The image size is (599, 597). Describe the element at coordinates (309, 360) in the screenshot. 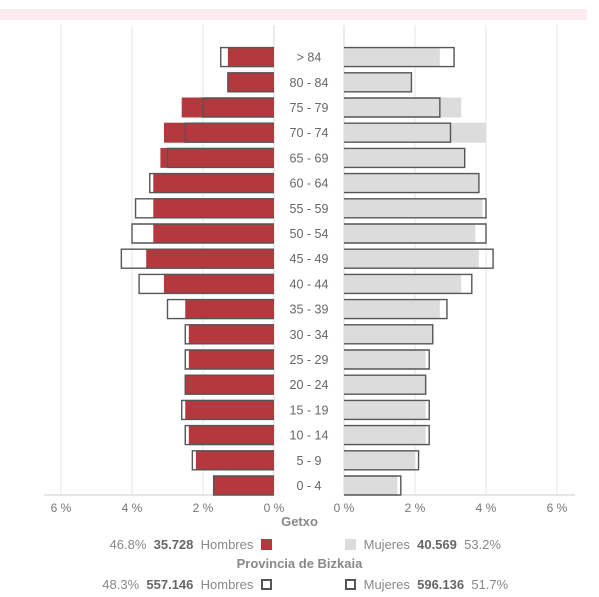

I see `age-group-label: 25 - 29` at that location.